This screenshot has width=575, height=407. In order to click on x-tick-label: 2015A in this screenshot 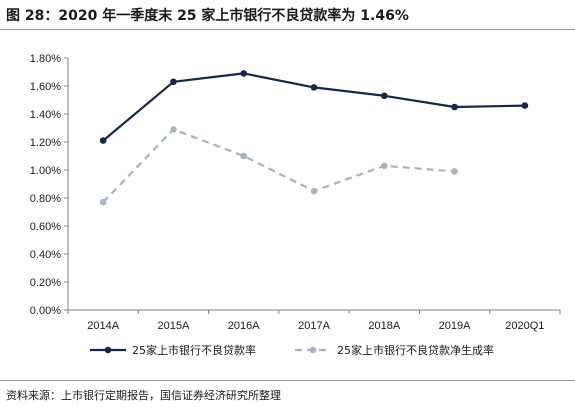, I will do `click(174, 326)`.